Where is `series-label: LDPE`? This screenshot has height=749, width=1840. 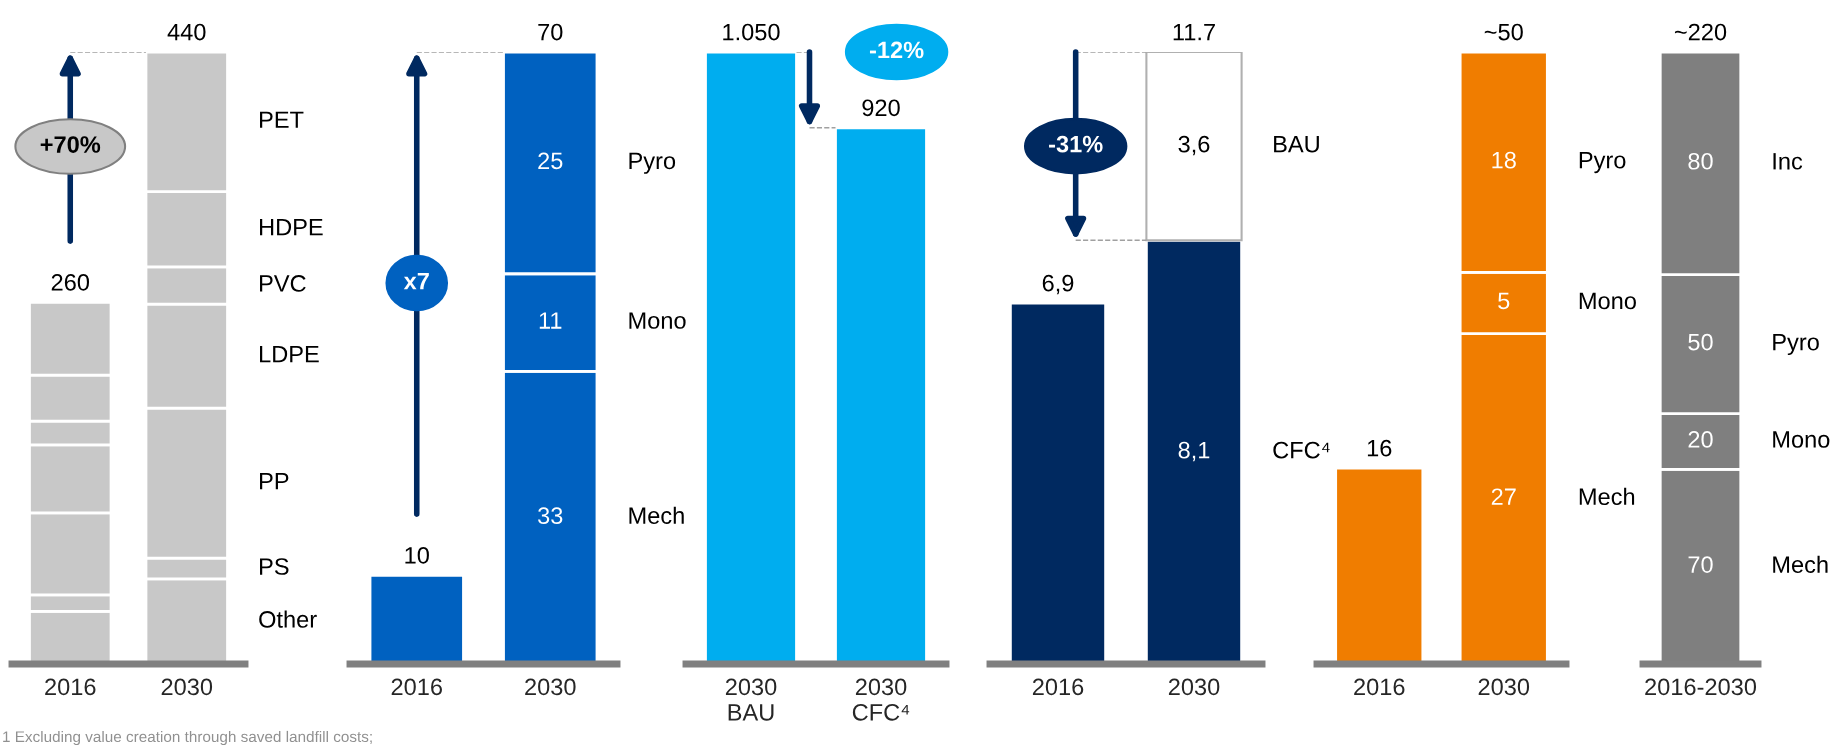 series-label: LDPE is located at coordinates (289, 354).